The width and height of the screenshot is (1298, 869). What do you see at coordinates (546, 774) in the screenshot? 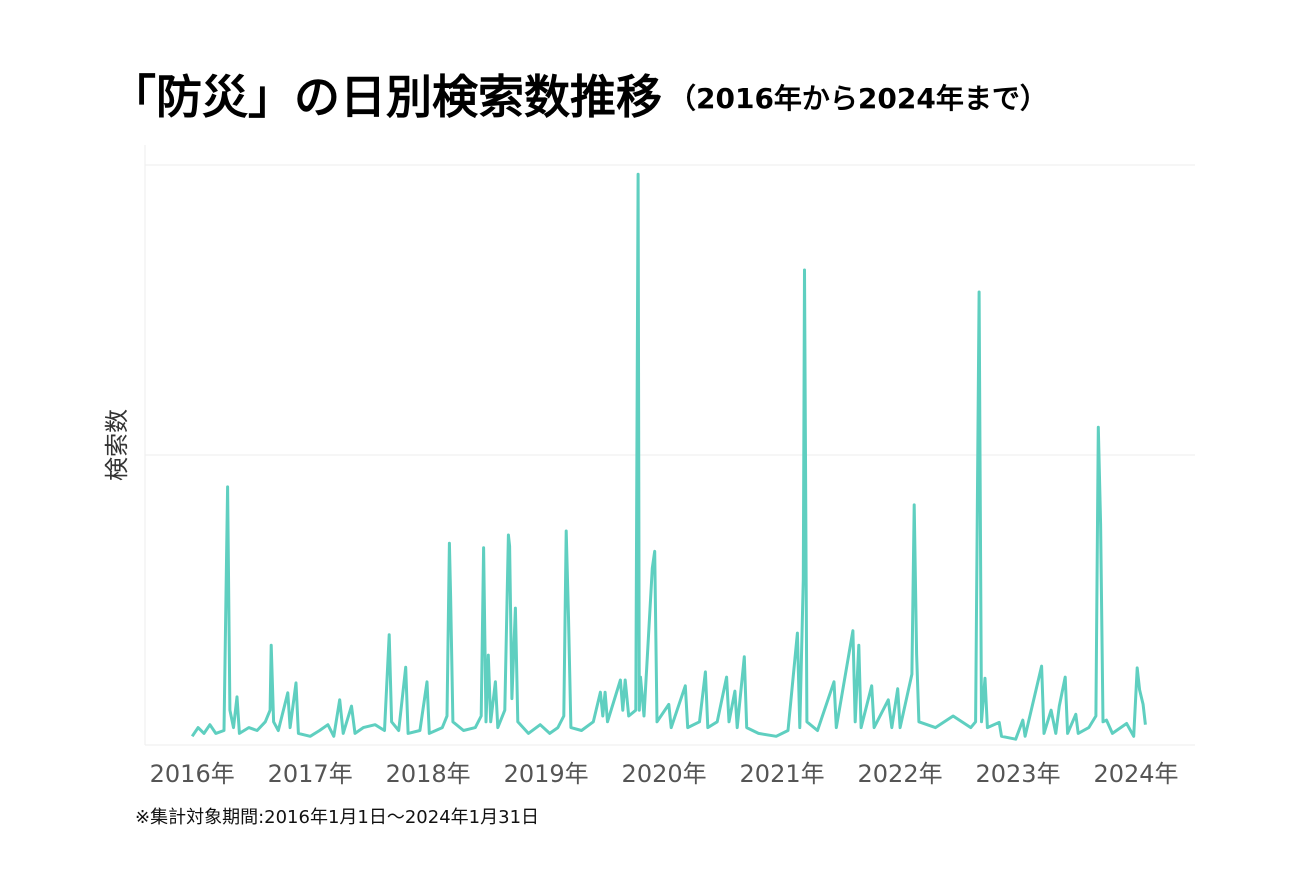
I see `x-tick-label: 2019年` at bounding box center [546, 774].